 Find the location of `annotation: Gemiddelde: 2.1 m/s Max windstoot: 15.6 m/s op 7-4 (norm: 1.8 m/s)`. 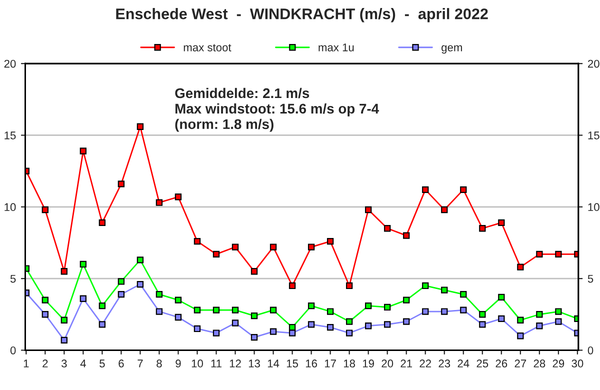

annotation: Gemiddelde: 2.1 m/s Max windstoot: 15.6 m/s op 7-4 (norm: 1.8 m/s) is located at coordinates (277, 110).